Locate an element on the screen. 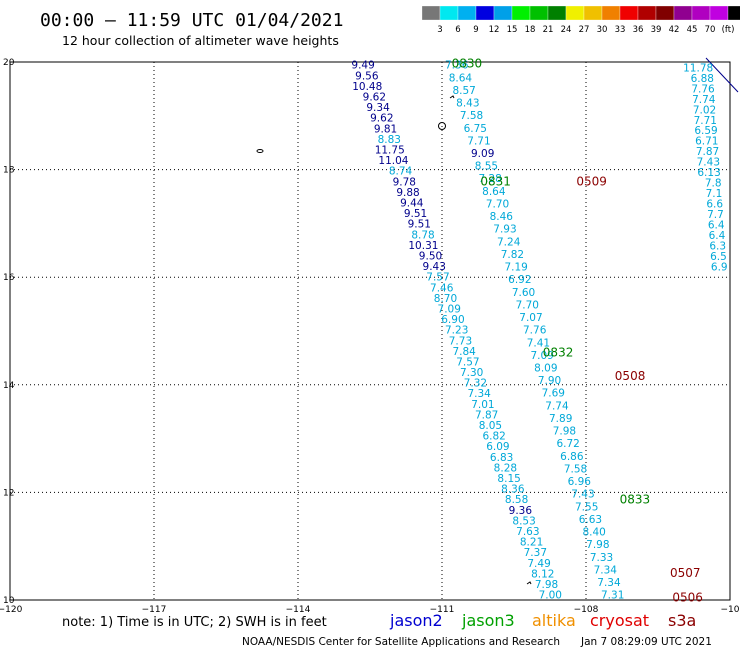 The width and height of the screenshot is (740, 650). colorbar-label: 21 is located at coordinates (548, 30).